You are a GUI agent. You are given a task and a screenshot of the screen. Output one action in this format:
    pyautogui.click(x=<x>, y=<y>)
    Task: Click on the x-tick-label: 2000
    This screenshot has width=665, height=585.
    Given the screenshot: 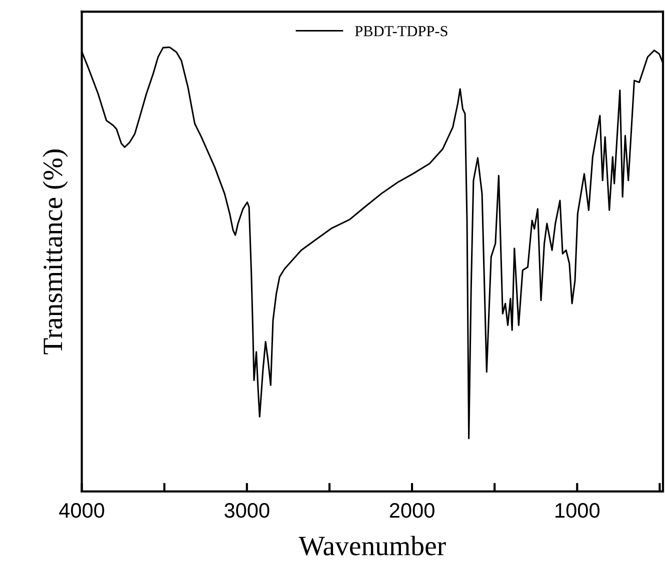 What is the action you would take?
    pyautogui.click(x=412, y=510)
    